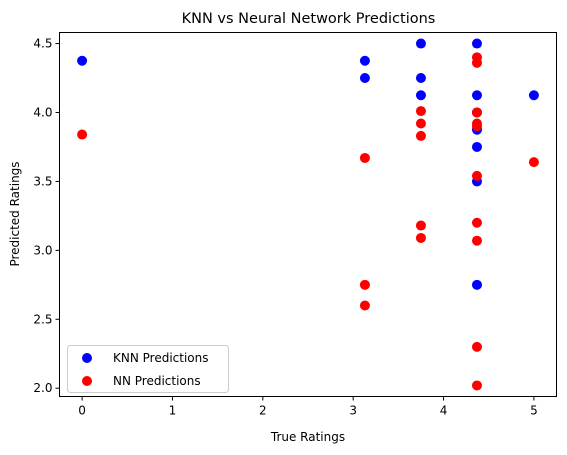  Describe the element at coordinates (444, 411) in the screenshot. I see `x-tick-label: 4` at that location.